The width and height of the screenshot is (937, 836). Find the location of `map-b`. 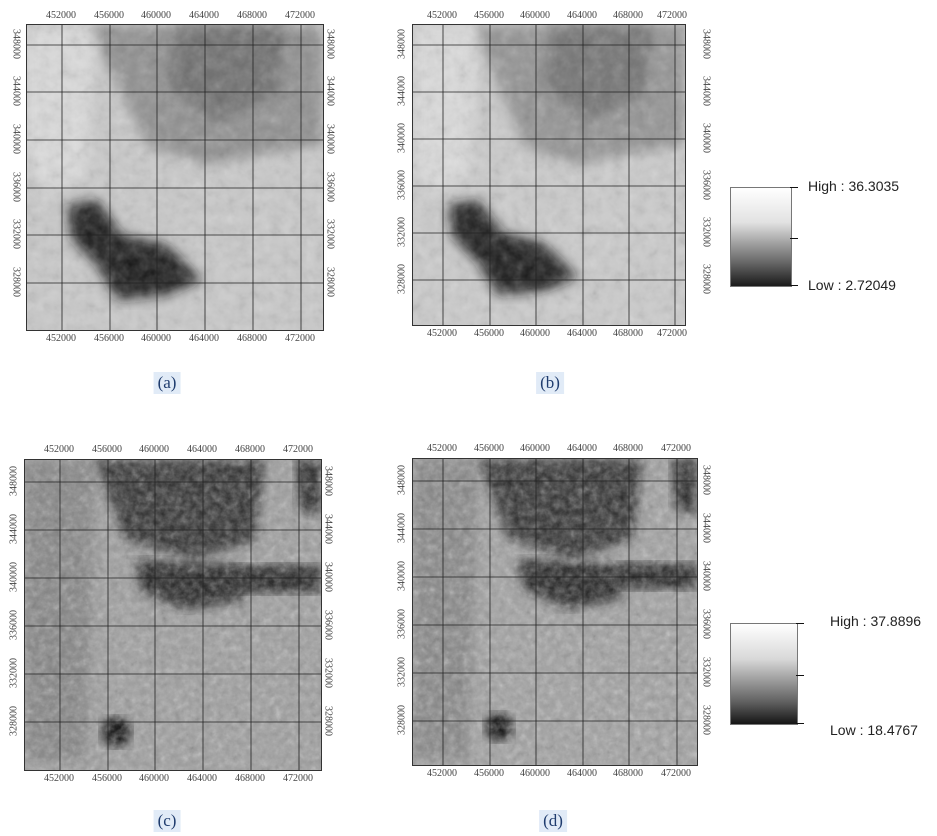

map-b is located at coordinates (549, 175).